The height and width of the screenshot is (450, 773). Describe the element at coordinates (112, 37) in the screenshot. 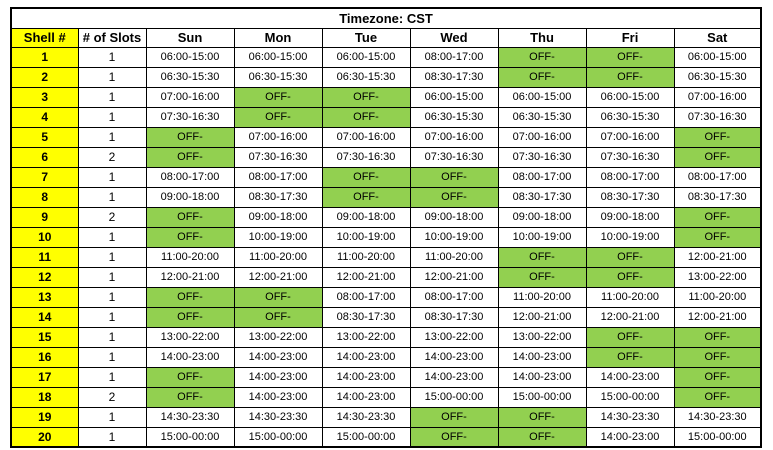

I see `column-header-slots: # of Slots` at that location.